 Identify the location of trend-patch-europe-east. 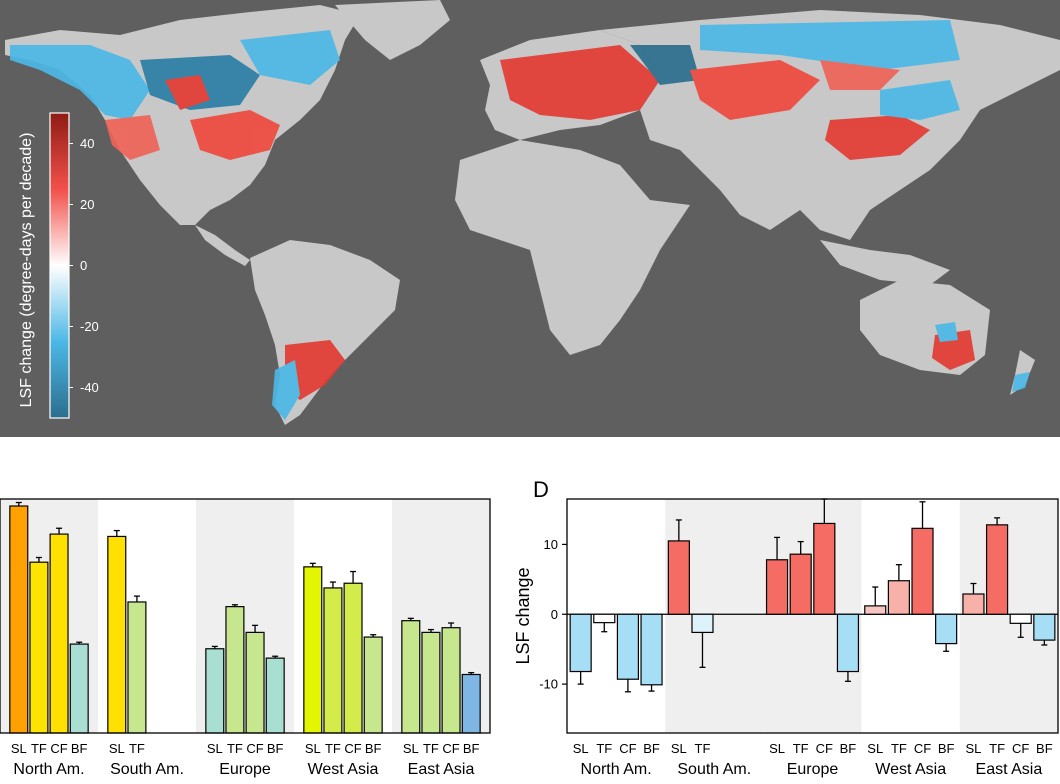
(665, 65).